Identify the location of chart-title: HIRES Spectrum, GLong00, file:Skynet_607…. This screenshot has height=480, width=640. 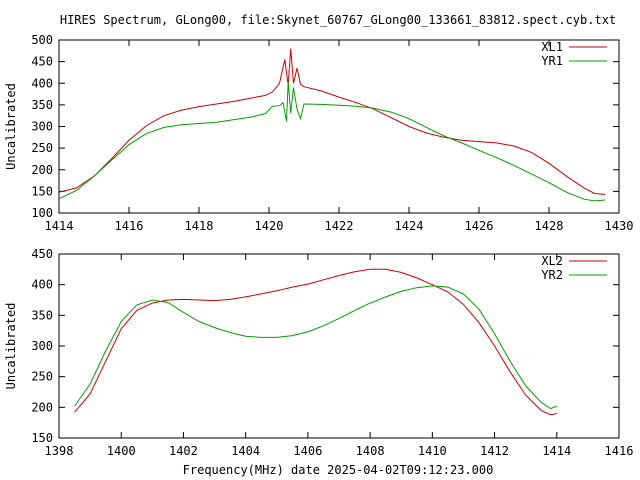
(338, 20).